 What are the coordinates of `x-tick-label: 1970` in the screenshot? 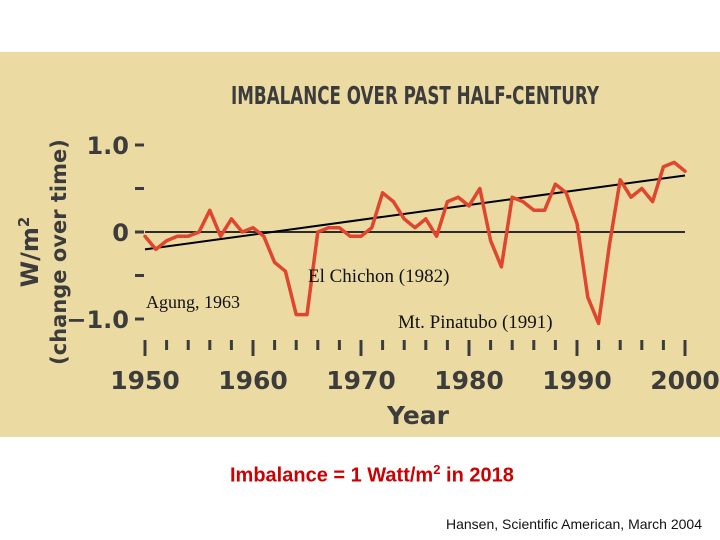 It's located at (361, 380).